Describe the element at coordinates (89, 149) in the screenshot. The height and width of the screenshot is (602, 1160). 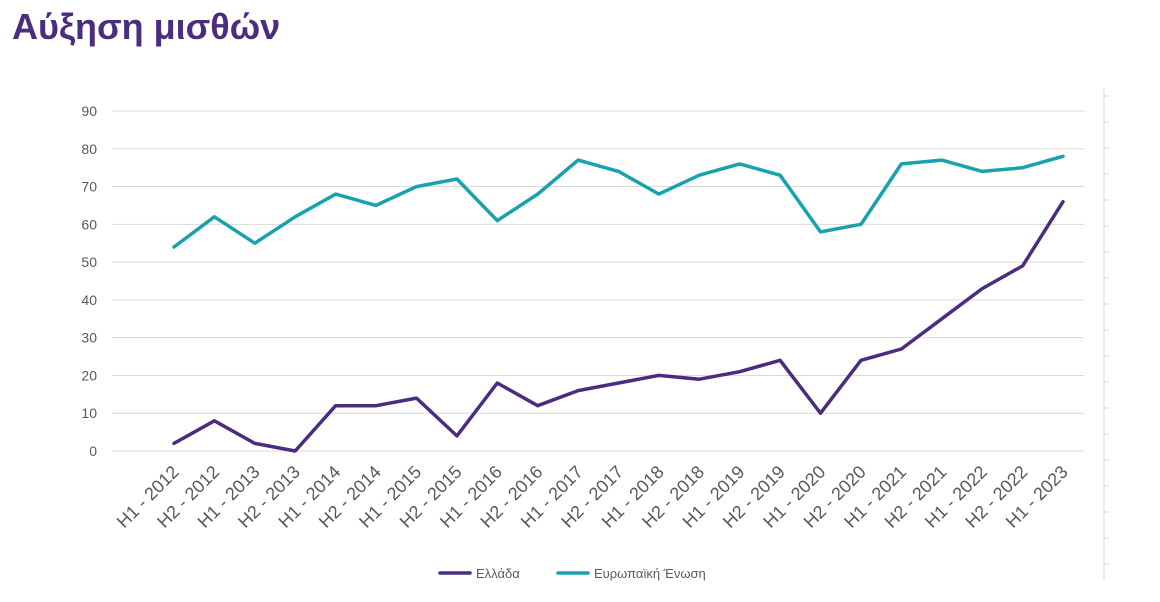
I see `y-tick-label: 80` at that location.